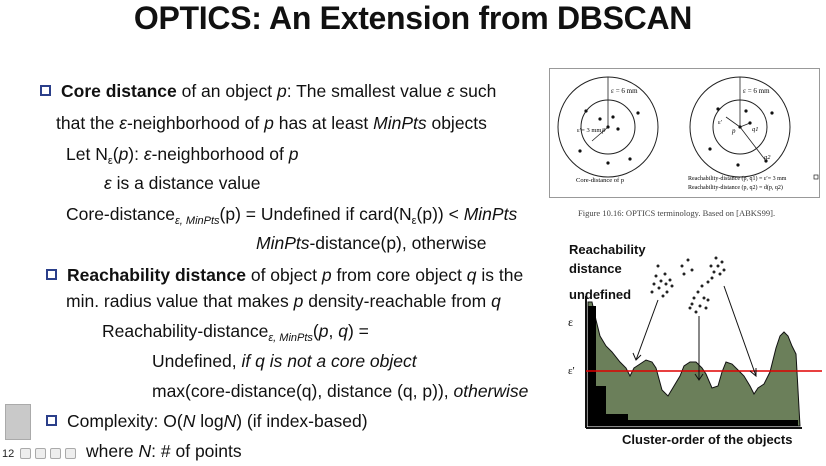 This screenshot has width=826, height=466. What do you see at coordinates (500, 275) in the screenshot?
I see `text: is the` at bounding box center [500, 275].